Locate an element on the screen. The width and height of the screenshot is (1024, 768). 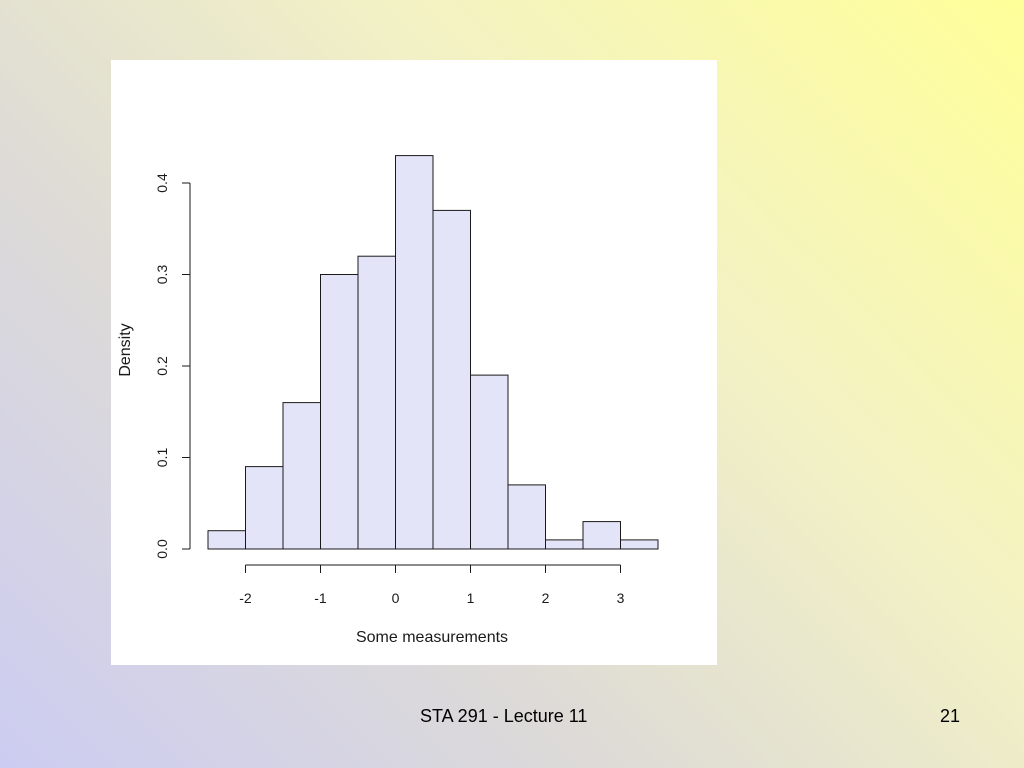
y-axis-label: Density is located at coordinates (125, 349).